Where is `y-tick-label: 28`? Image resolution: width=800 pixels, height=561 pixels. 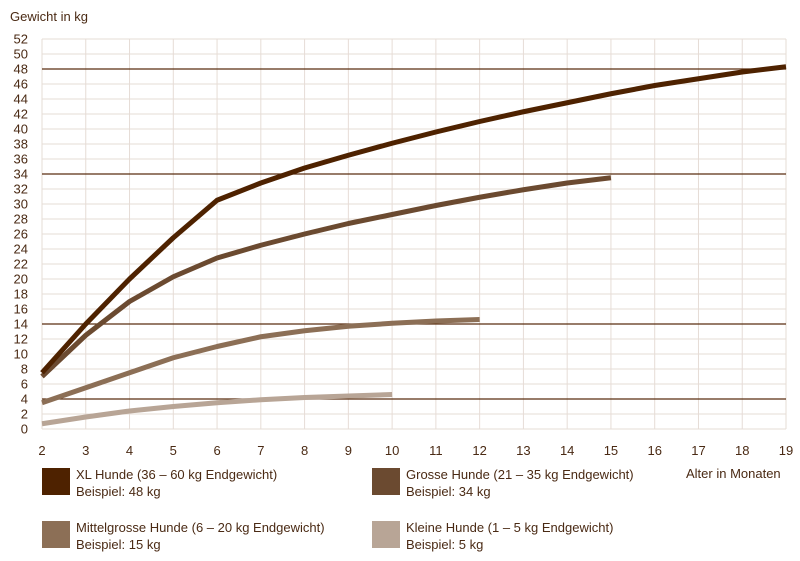
y-tick-label: 28 is located at coordinates (21, 219).